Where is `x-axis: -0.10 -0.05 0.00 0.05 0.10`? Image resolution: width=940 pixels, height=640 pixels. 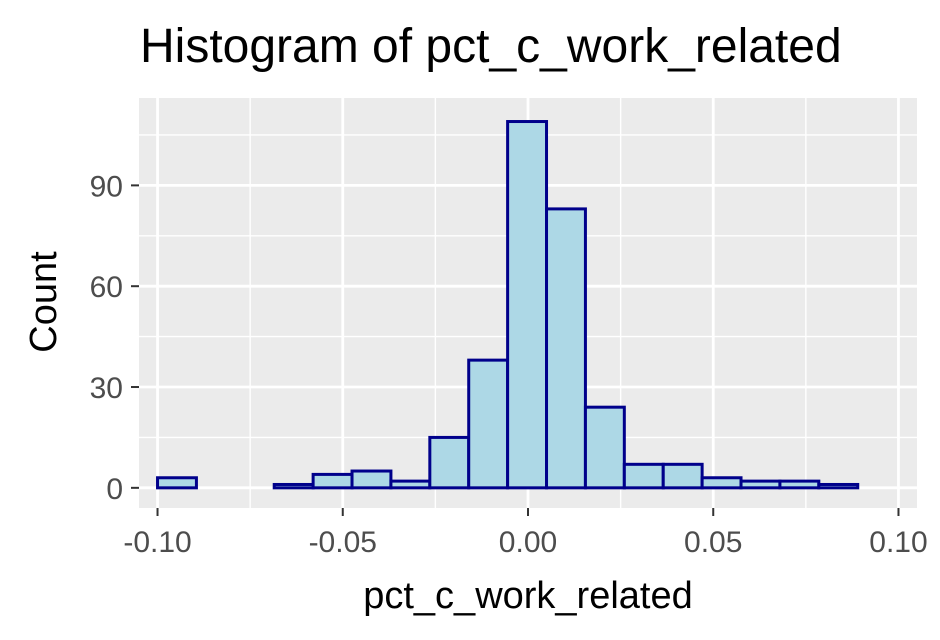
x-axis: -0.10 -0.05 0.00 0.05 0.10 is located at coordinates (525, 533).